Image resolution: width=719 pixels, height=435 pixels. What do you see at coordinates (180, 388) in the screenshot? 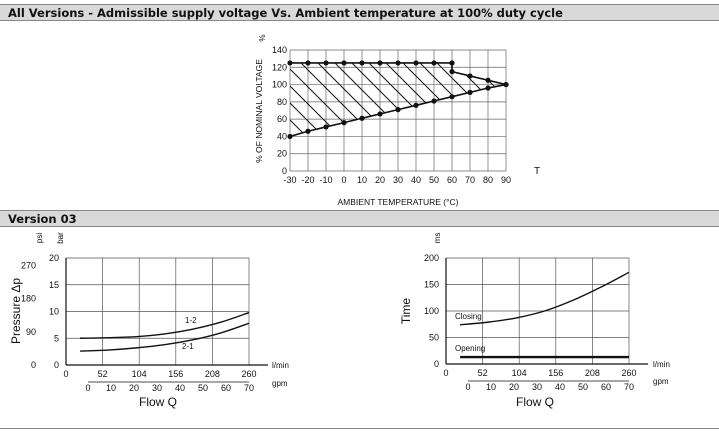
I see `x-tick-label-gpm: 40` at bounding box center [180, 388].